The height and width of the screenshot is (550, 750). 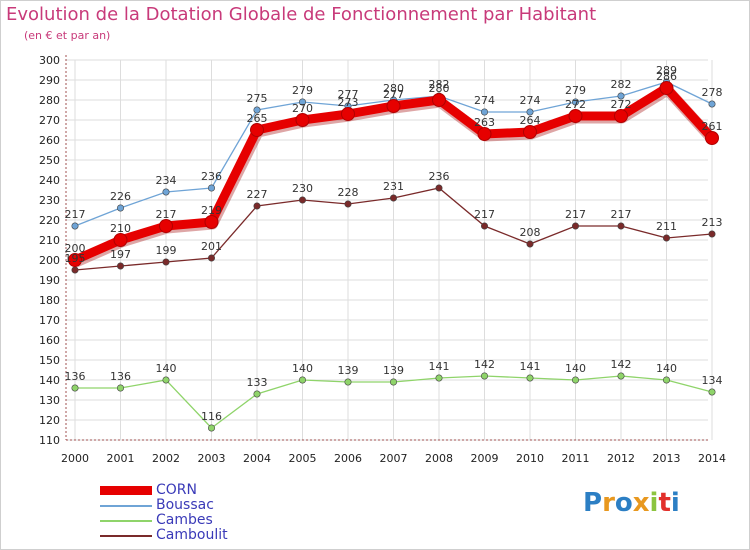 I want to click on data-label-camboulit: 211, so click(x=666, y=226).